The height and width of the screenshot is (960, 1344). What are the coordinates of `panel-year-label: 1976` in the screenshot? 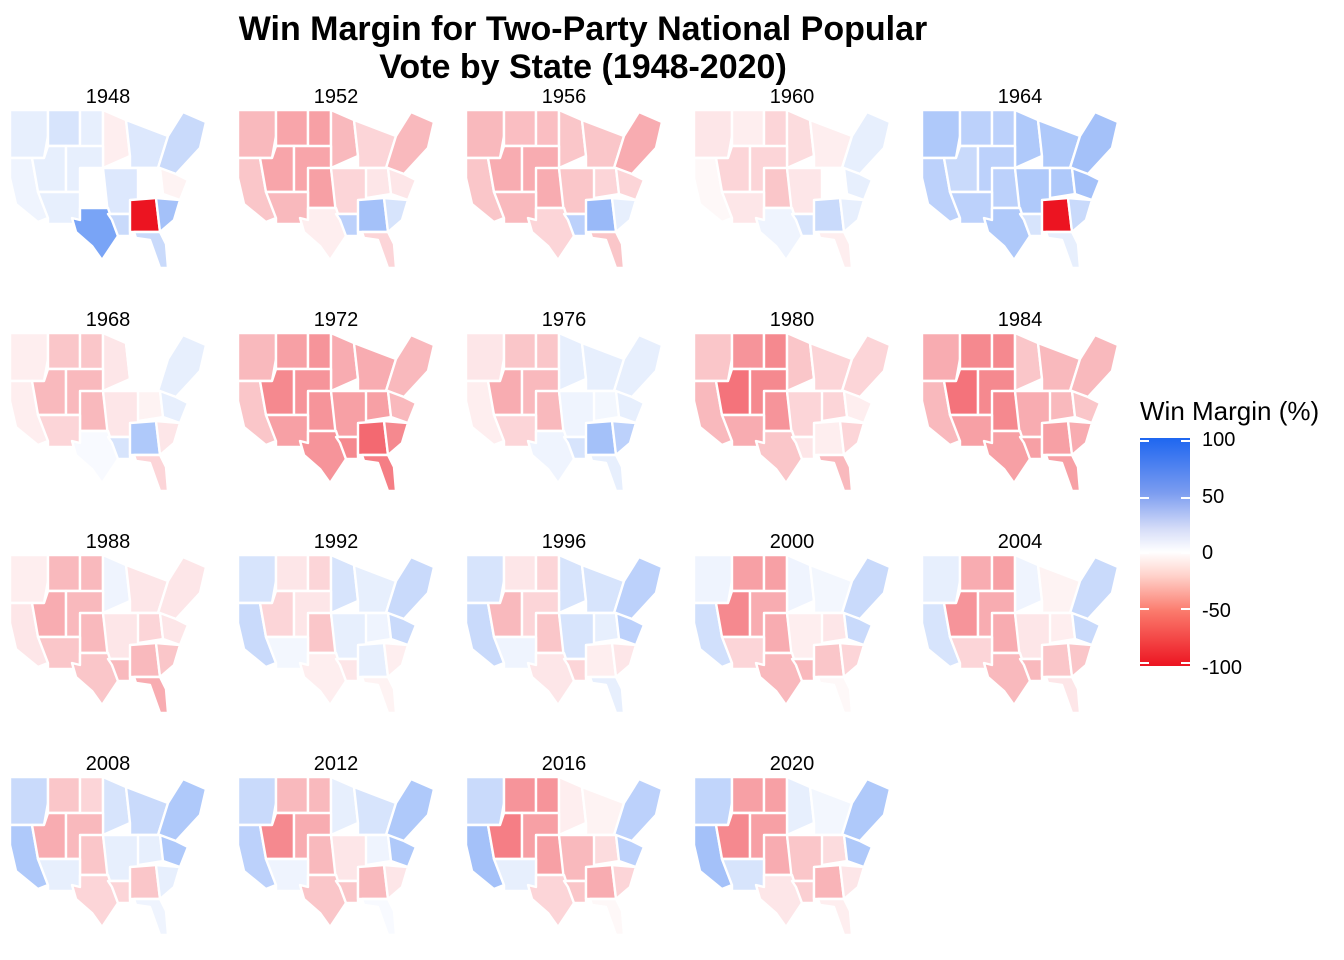 It's located at (564, 320).